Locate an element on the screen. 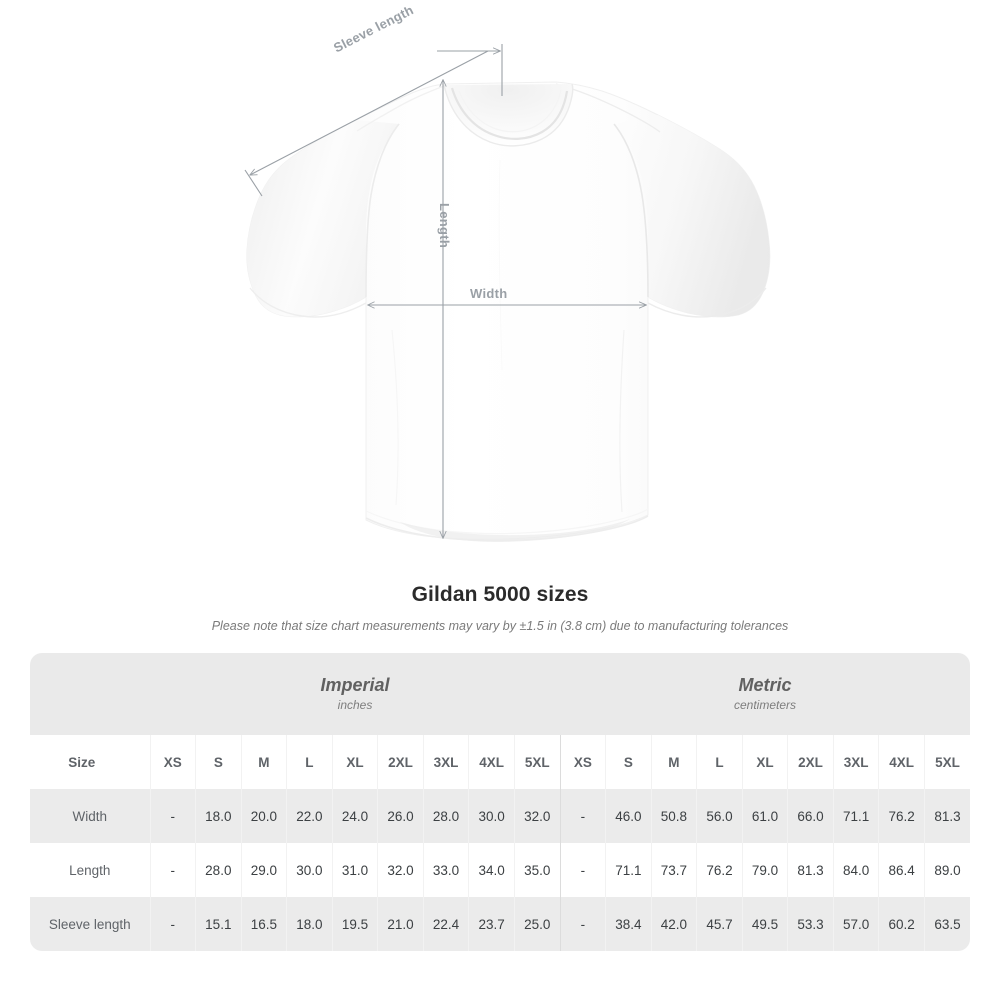  size-header-imperial-4xl: 4XL is located at coordinates (491, 762).